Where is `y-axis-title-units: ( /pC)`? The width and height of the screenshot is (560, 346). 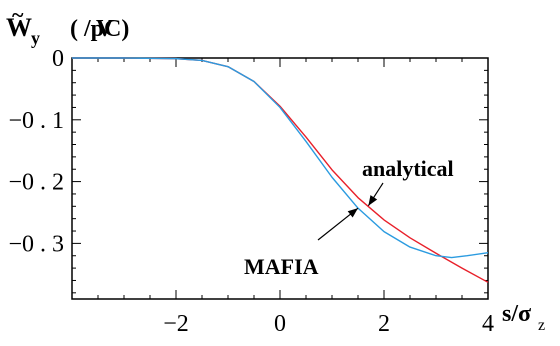
y-axis-title-units: ( /pC) is located at coordinates (99, 29).